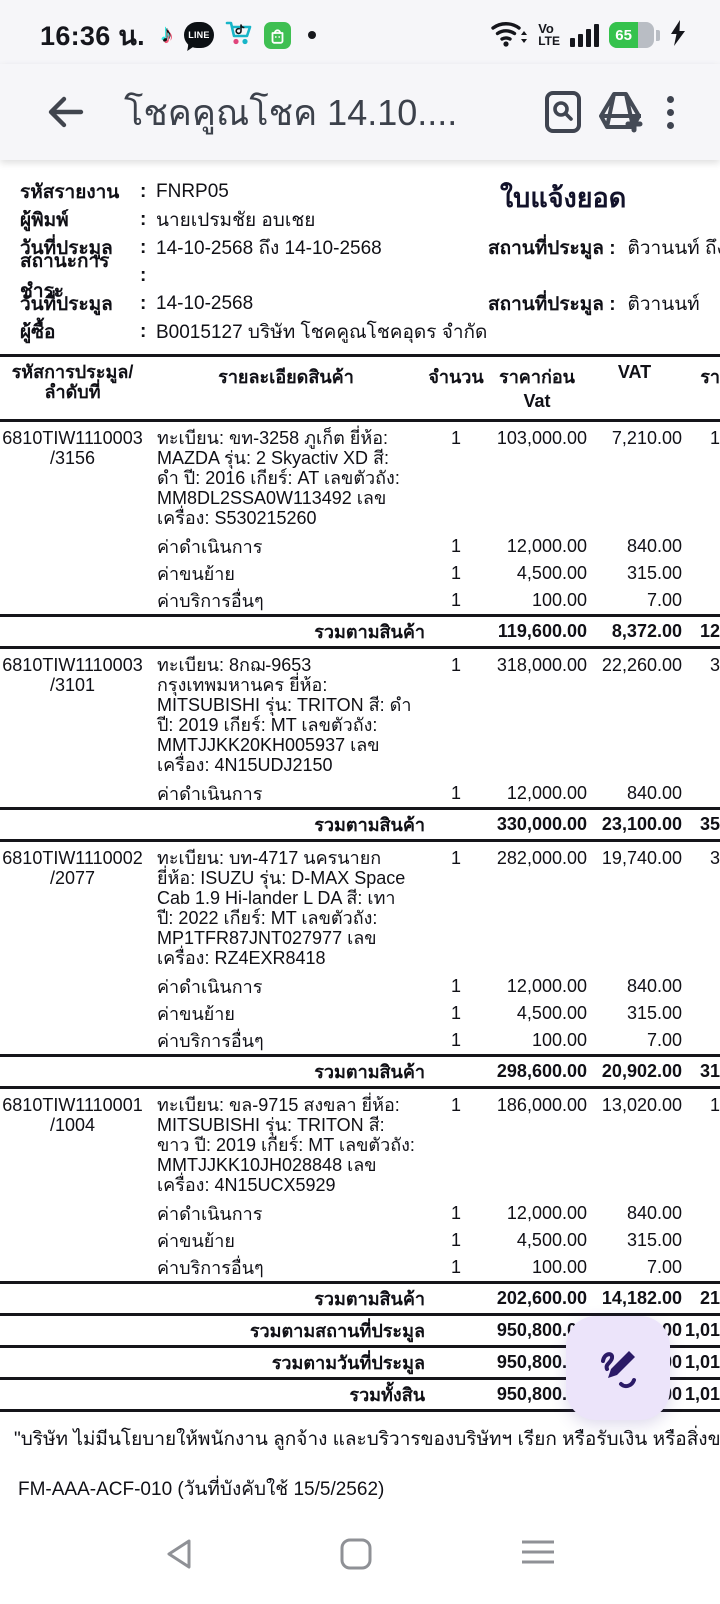 This screenshot has width=720, height=1604. I want to click on report-title: ใบแจ้งยอด, so click(563, 198).